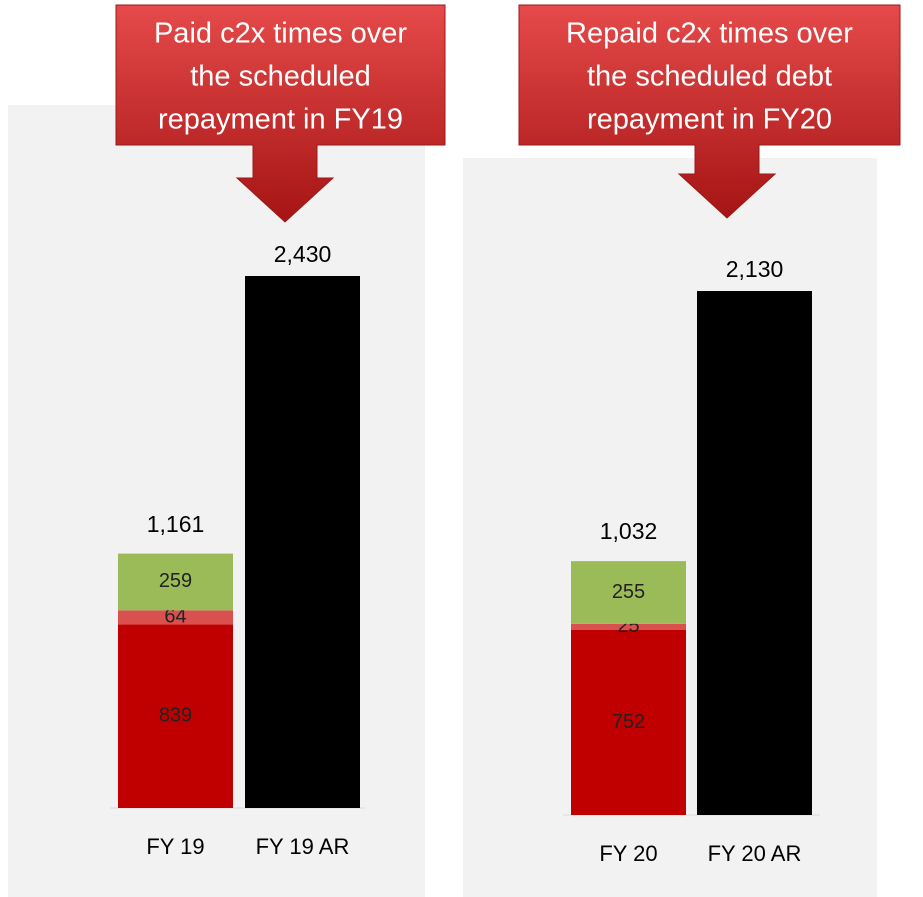 This screenshot has width=923, height=897. What do you see at coordinates (303, 254) in the screenshot?
I see `bar-label: 2,430` at bounding box center [303, 254].